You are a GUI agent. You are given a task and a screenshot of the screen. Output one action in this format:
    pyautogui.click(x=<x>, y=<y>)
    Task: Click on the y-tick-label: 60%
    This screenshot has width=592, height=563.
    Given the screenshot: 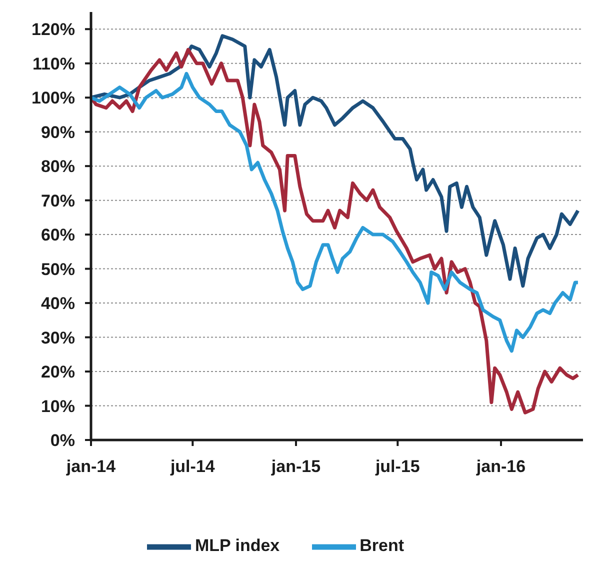 What is the action you would take?
    pyautogui.click(x=57, y=235)
    